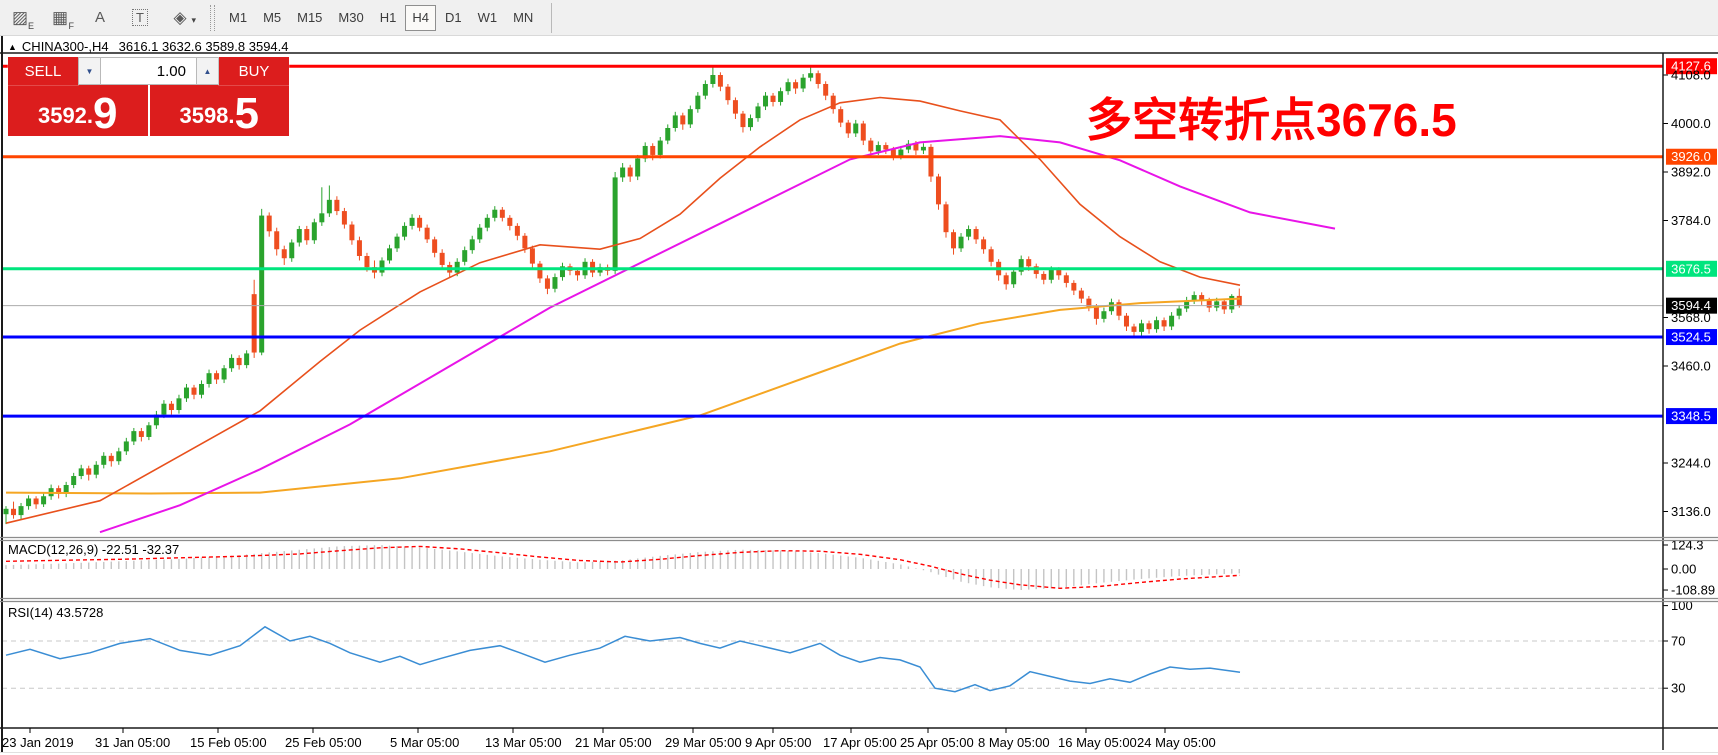  Describe the element at coordinates (1691, 66) in the screenshot. I see `price-badge-4127.6` at that location.